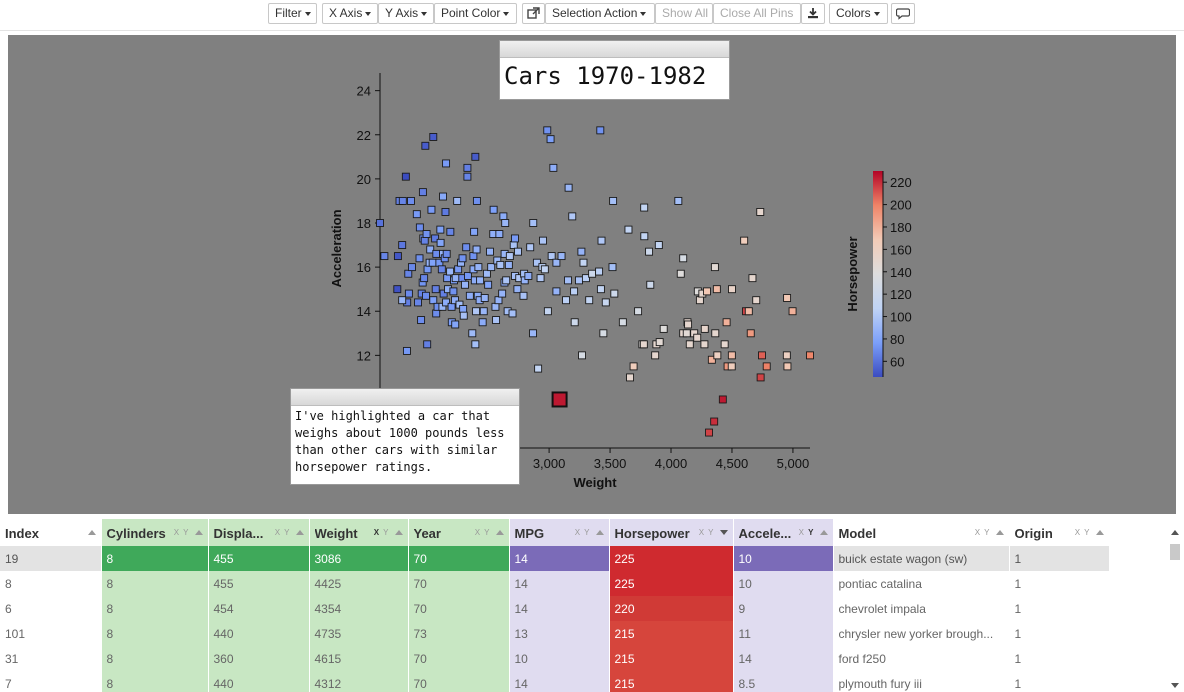 This screenshot has width=1184, height=692. What do you see at coordinates (921, 532) in the screenshot?
I see `column-header: Model X Y` at bounding box center [921, 532].